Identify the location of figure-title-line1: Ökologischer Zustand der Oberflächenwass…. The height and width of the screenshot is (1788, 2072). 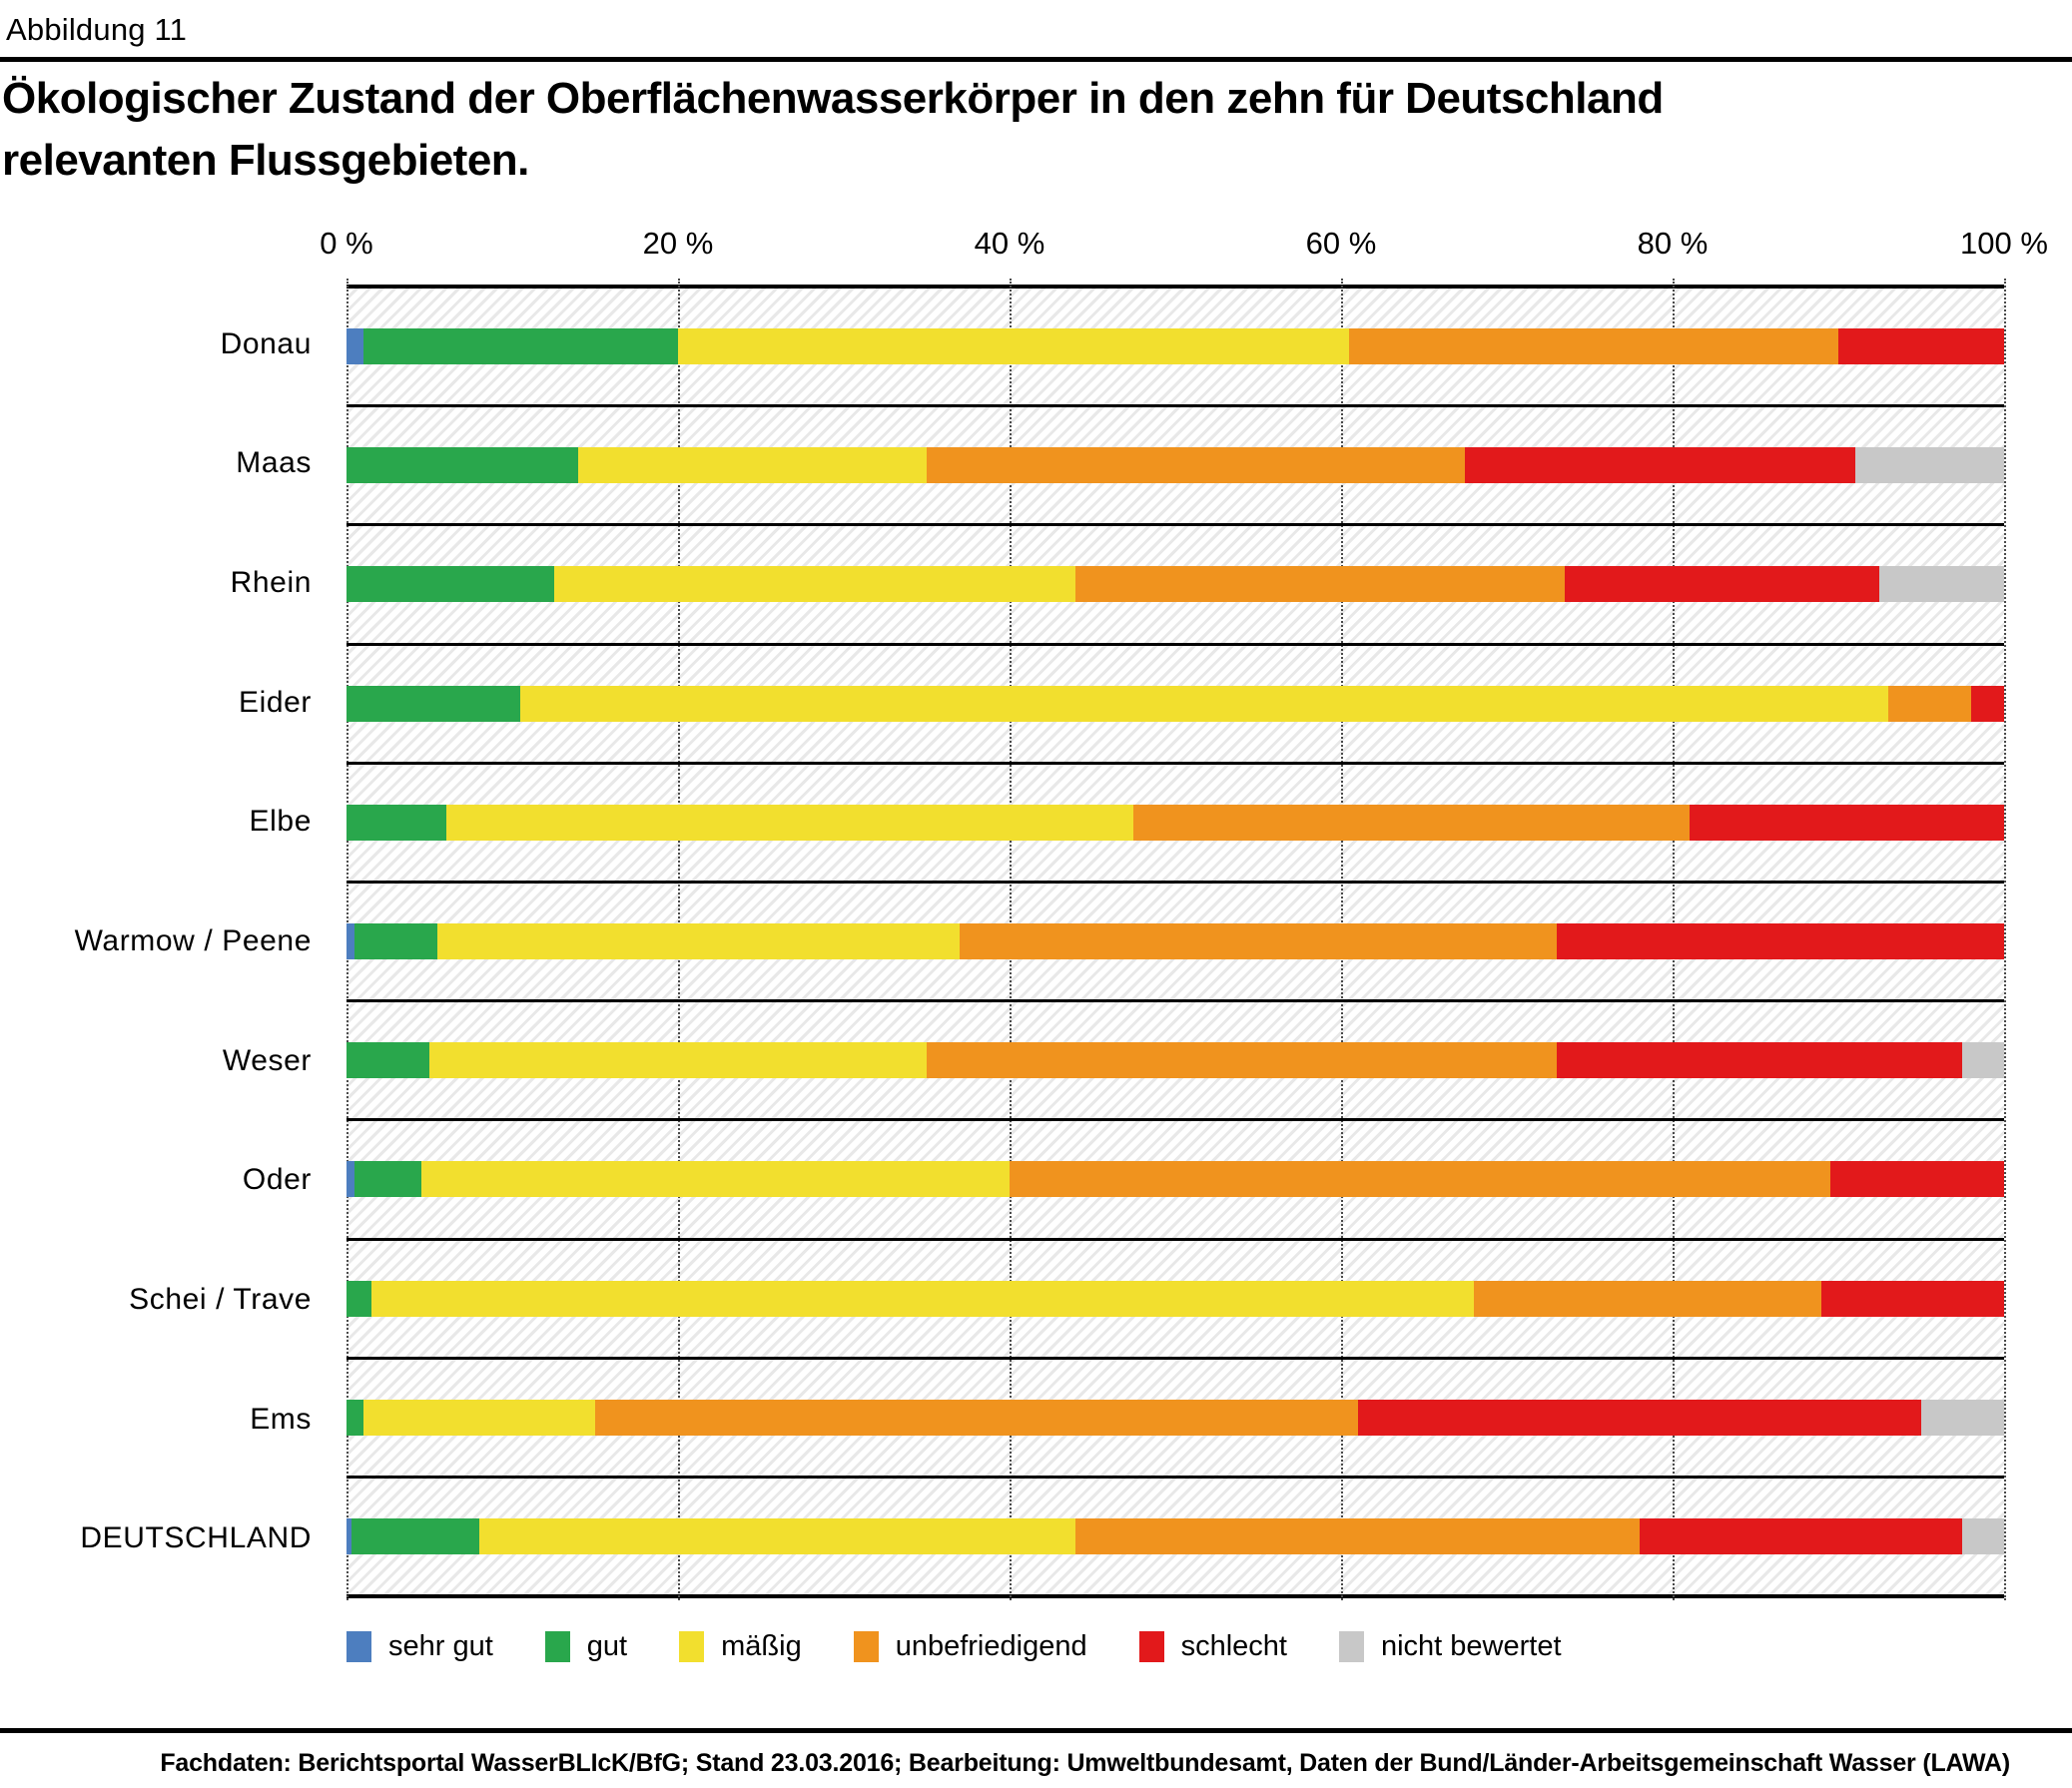
(833, 98).